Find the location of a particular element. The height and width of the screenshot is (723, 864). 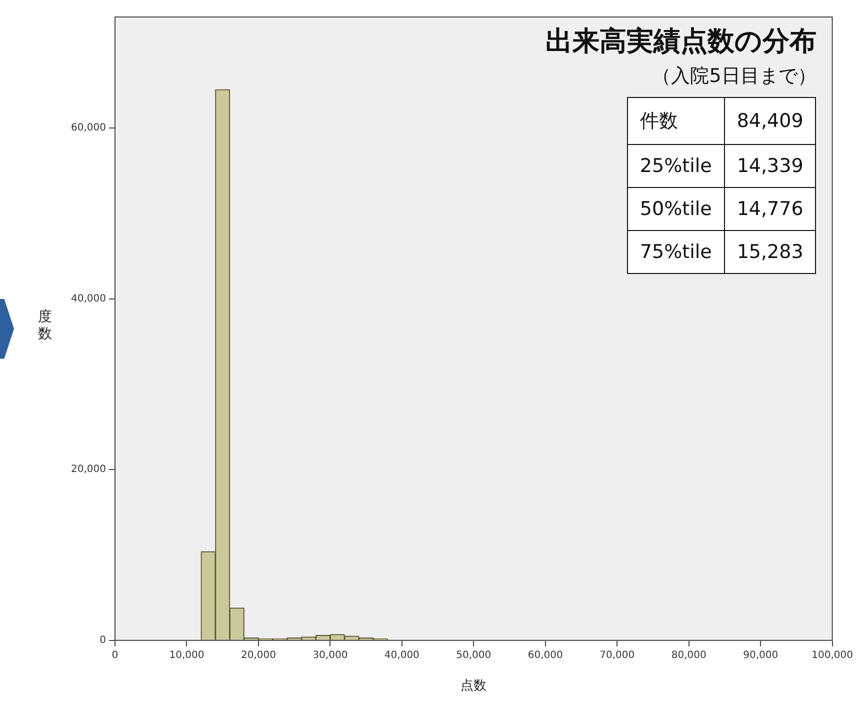

x-tick-label: 40,000 is located at coordinates (402, 655).